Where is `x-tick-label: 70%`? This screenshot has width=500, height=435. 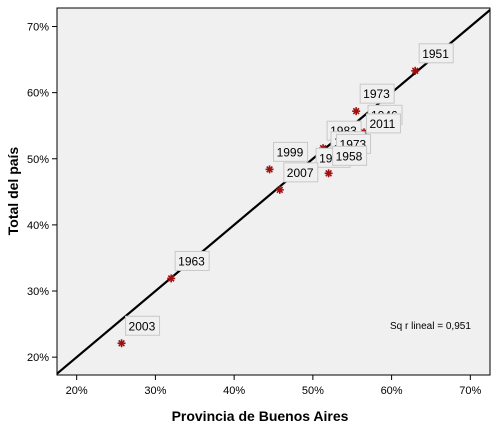
x-tick-label: 70% is located at coordinates (470, 391).